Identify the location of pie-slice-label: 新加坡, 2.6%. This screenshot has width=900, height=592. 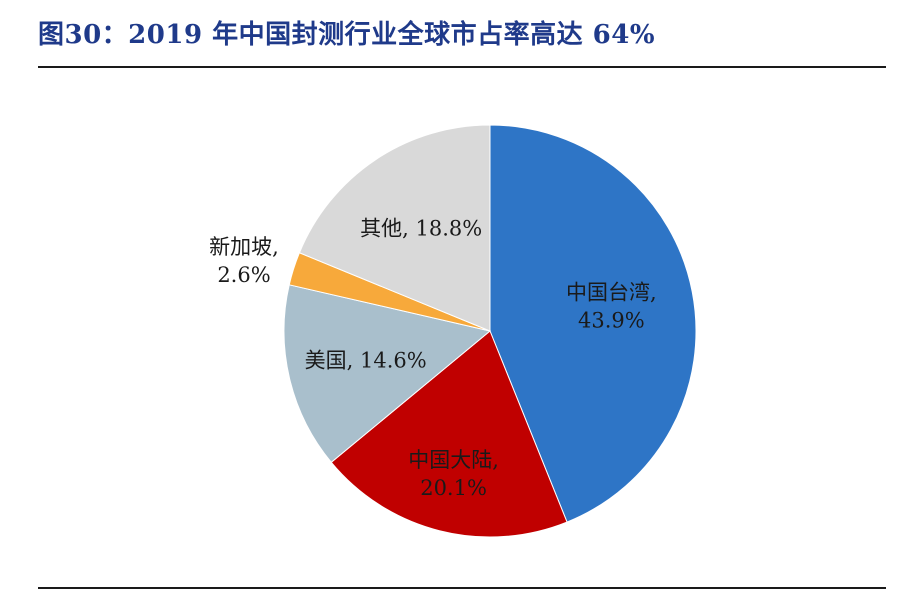
(244, 261).